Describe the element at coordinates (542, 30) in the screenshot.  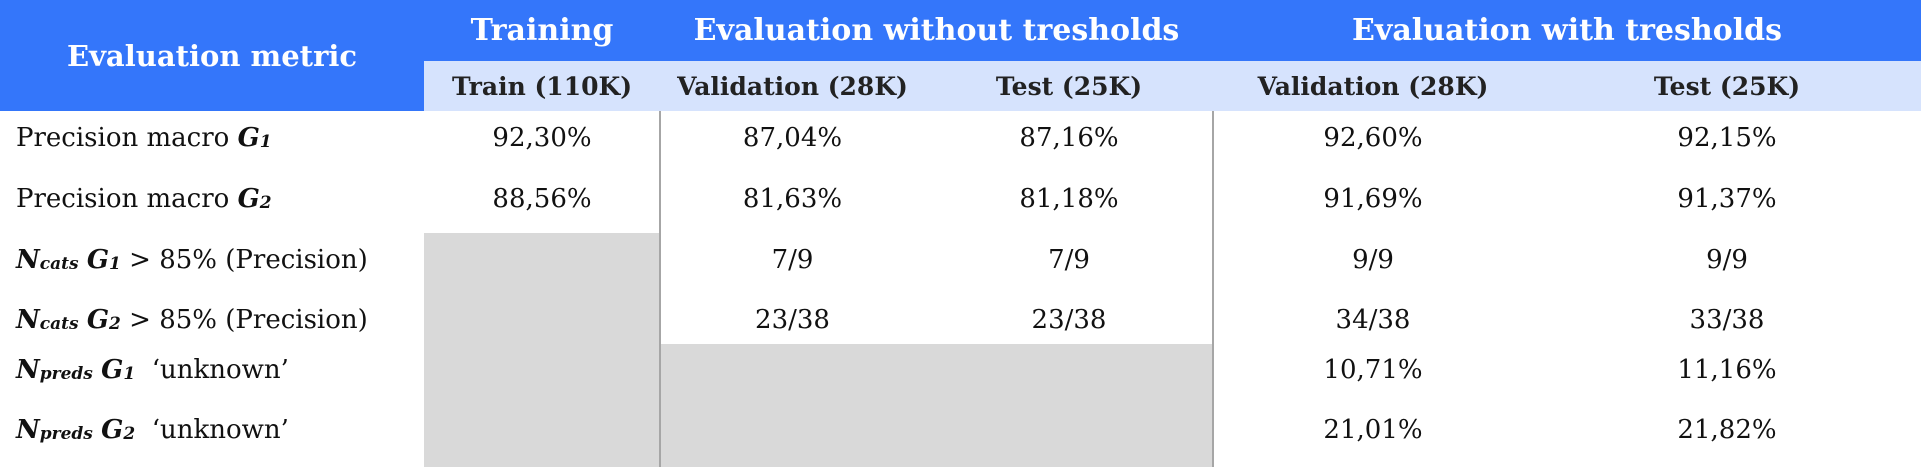
I see `header-training: Training` at that location.